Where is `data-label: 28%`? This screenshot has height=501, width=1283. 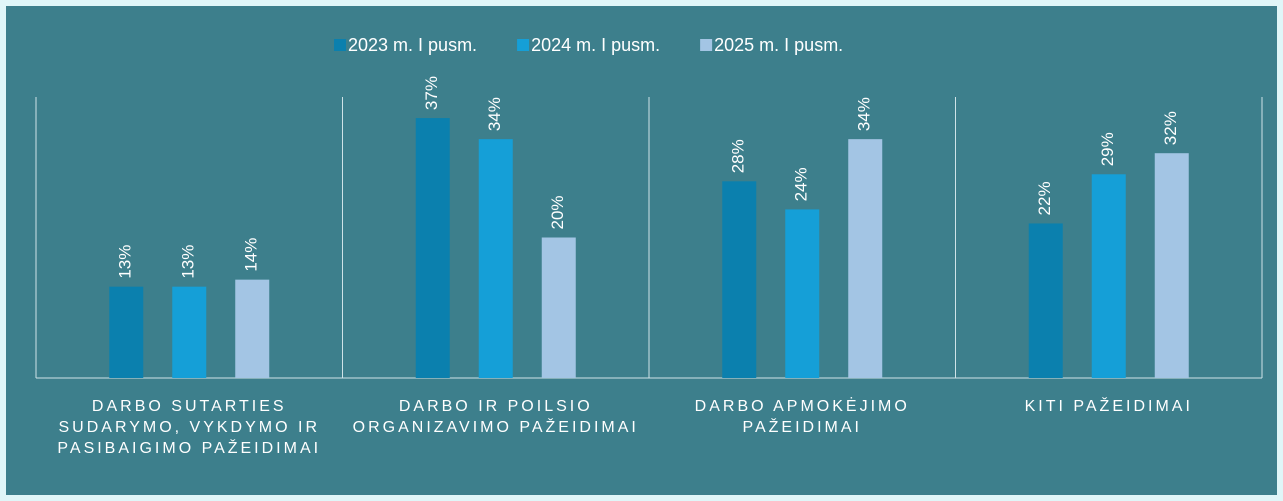 data-label: 28% is located at coordinates (738, 156).